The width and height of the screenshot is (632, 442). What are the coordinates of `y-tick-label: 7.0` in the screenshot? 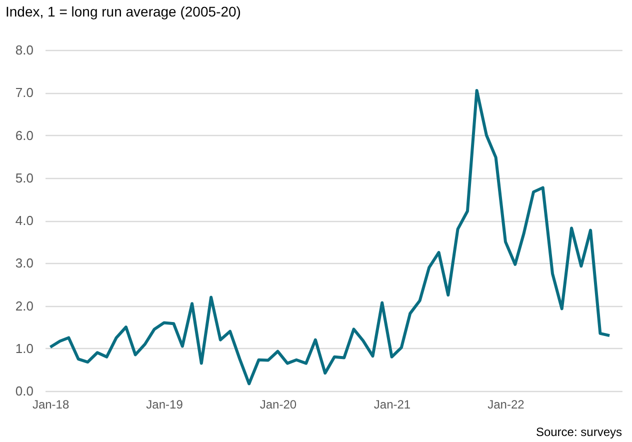 It's located at (24, 92).